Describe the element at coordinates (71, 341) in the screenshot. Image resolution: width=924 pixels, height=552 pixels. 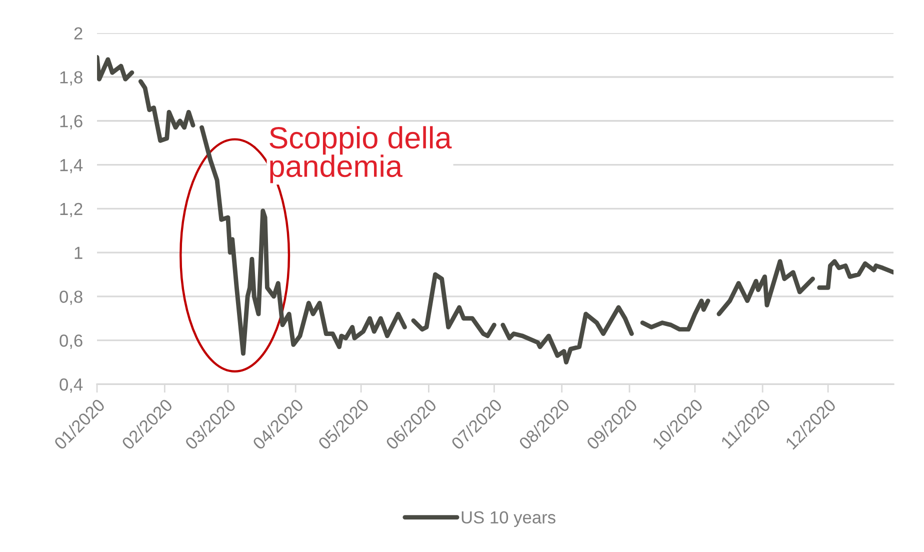
I see `y-tick-label: 0,6` at that location.